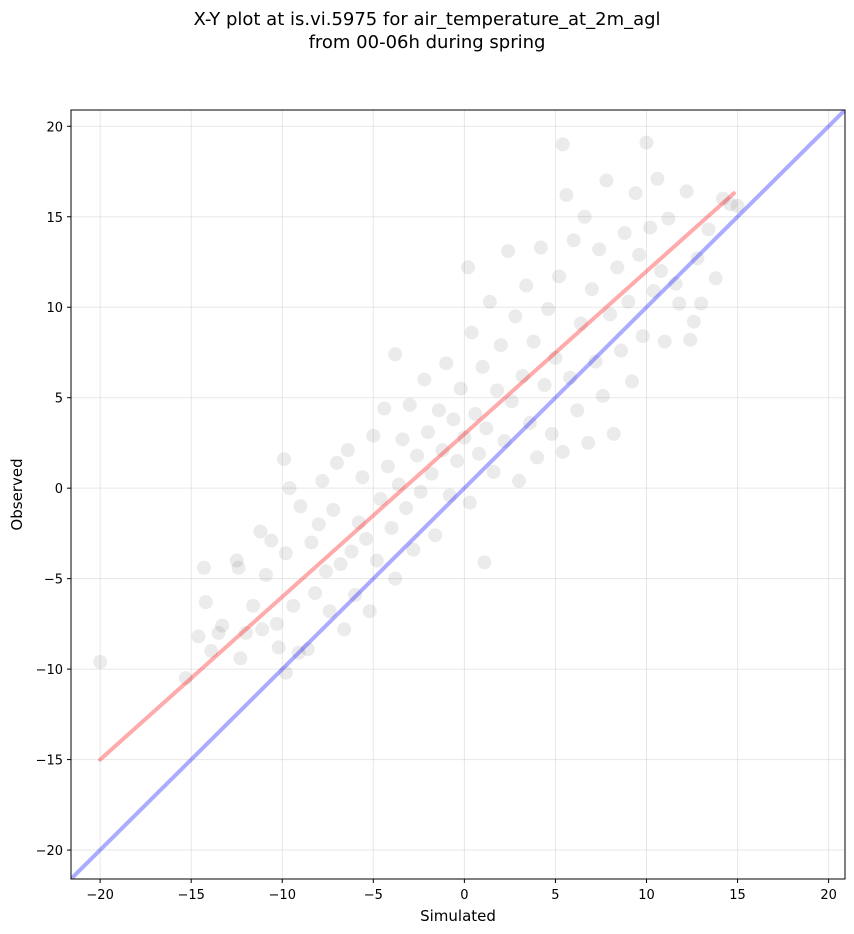 The height and width of the screenshot is (934, 854). Describe the element at coordinates (646, 895) in the screenshot. I see `x-tick-label: 10` at that location.